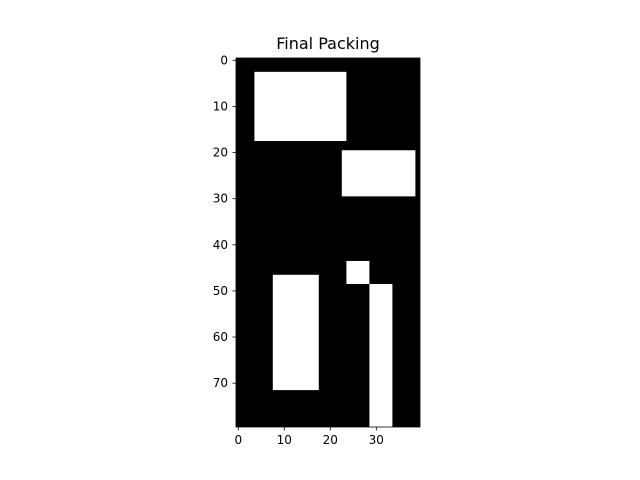  I want to click on y-tick-label: 0, so click(224, 60).